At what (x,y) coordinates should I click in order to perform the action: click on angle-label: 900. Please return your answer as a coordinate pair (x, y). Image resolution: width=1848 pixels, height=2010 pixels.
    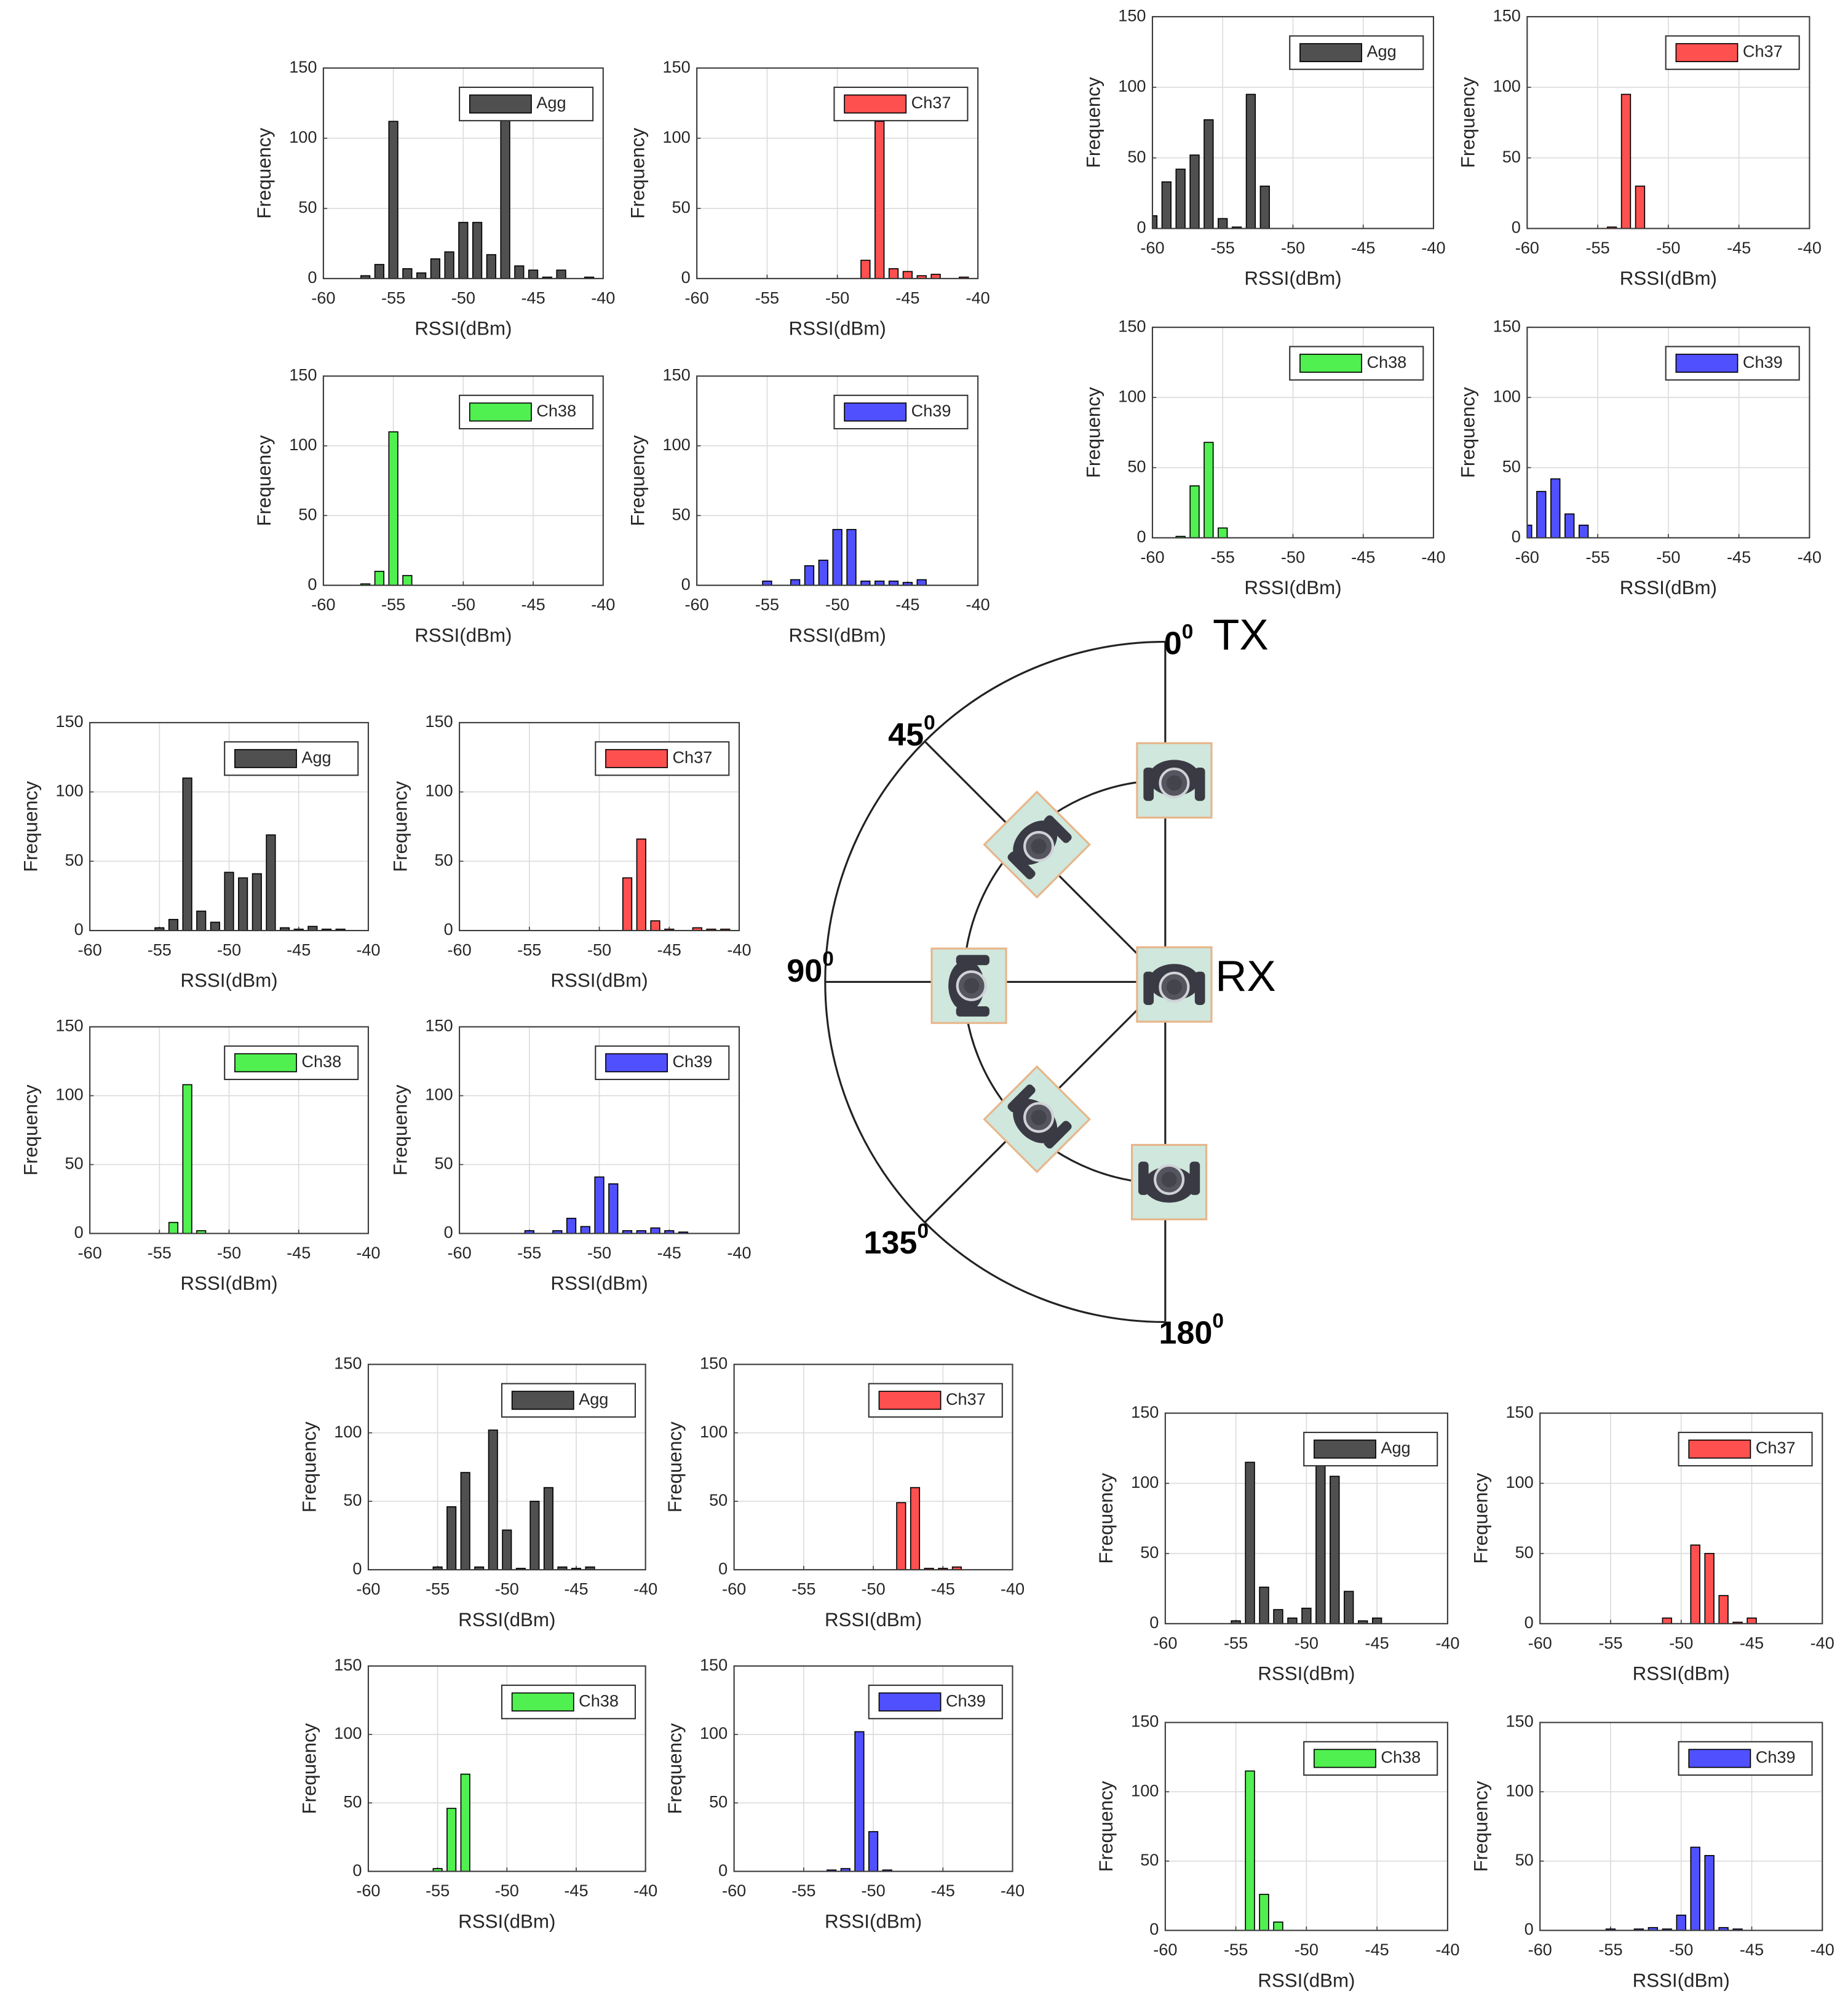
    Looking at the image, I should click on (810, 968).